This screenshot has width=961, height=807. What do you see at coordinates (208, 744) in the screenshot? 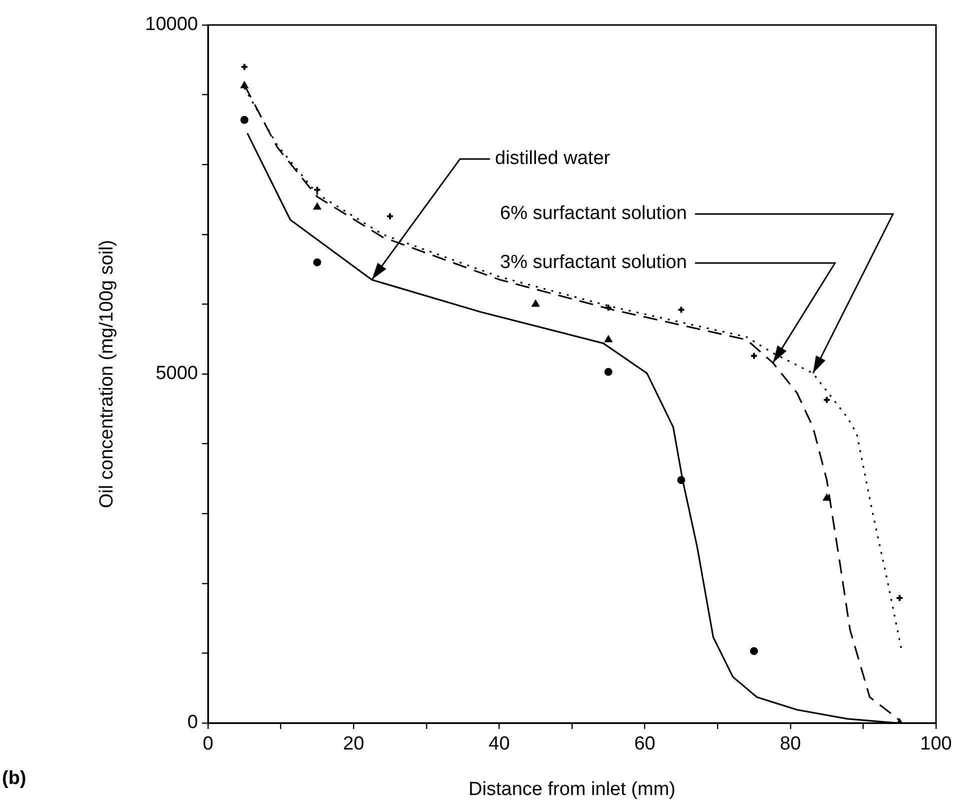
I see `x-tick-label: 0` at bounding box center [208, 744].